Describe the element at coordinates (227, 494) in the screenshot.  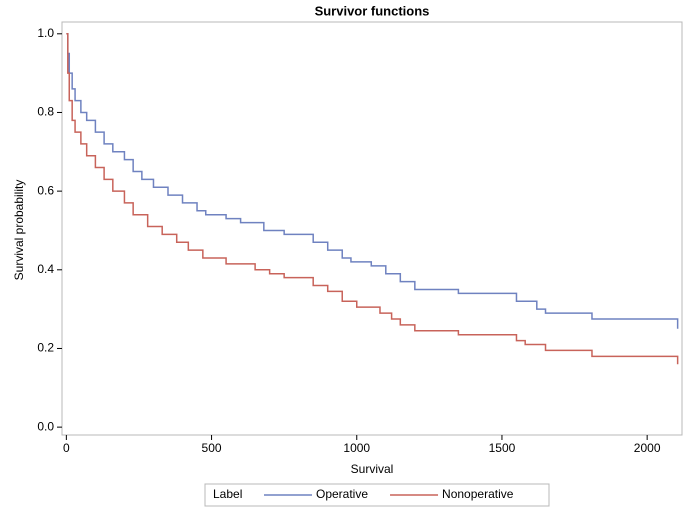
I see `legend-title: Label` at that location.